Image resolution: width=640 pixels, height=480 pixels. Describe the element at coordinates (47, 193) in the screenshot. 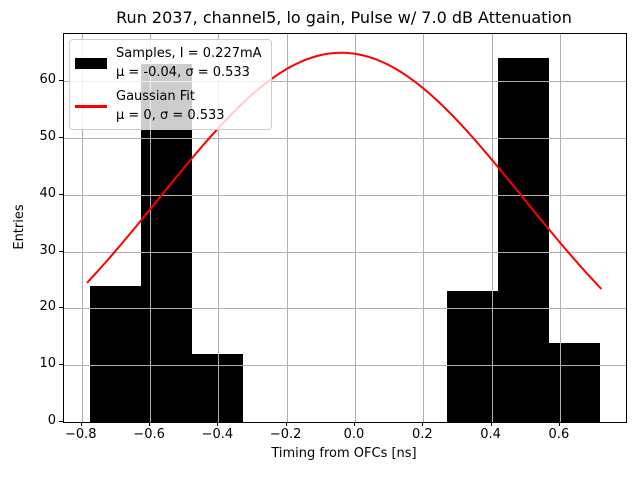

I see `y-tick-label: 40` at that location.